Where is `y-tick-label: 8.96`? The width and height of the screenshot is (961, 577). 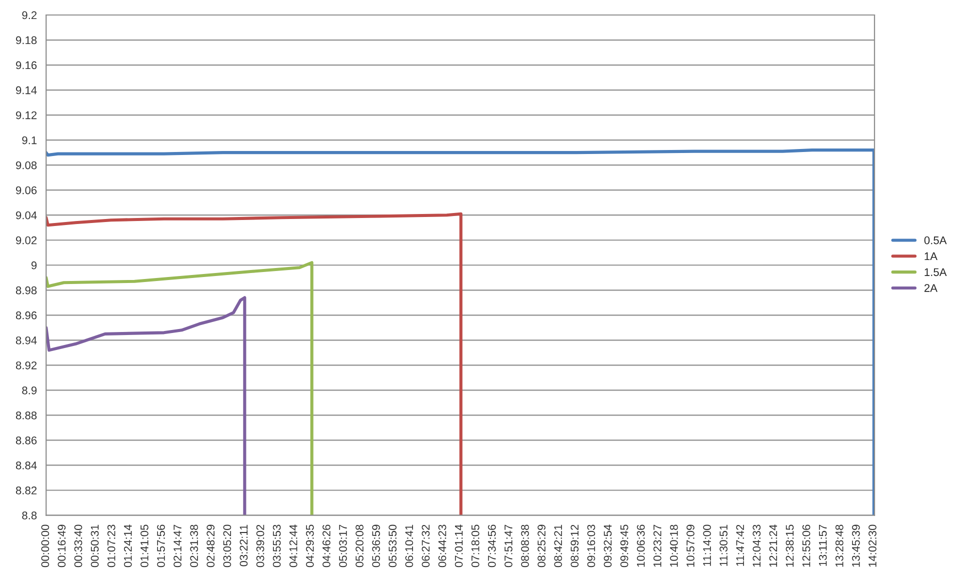 y-tick-label: 8.96 is located at coordinates (26, 315).